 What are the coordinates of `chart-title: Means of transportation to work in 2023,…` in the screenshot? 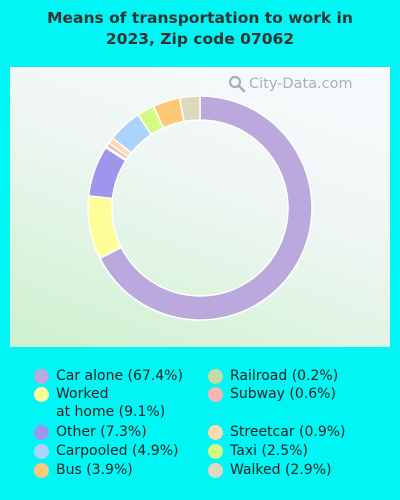 It's located at (200, 29).